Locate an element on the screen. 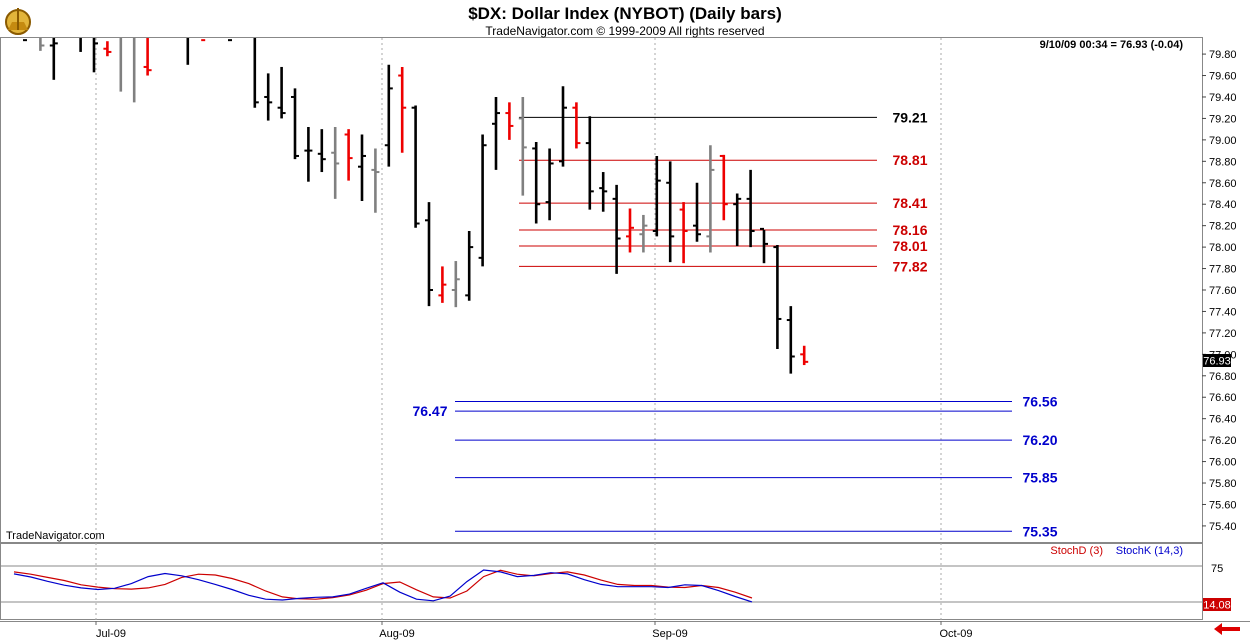  y-tick-label: 77.80 is located at coordinates (1223, 270).